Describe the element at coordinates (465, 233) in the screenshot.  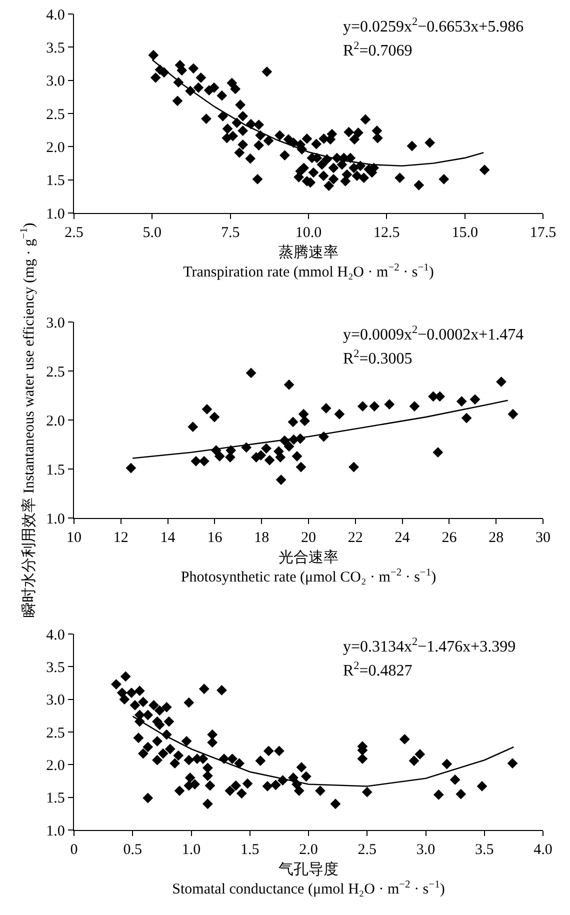
I see `x-tick-label: 15.0` at that location.